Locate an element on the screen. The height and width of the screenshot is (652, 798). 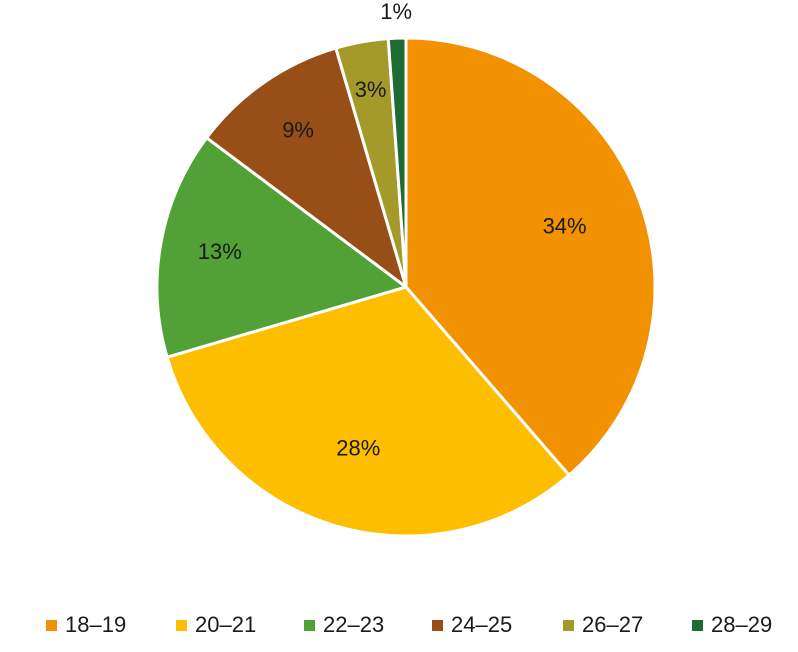
legend-swatch-24–25 is located at coordinates (437, 625).